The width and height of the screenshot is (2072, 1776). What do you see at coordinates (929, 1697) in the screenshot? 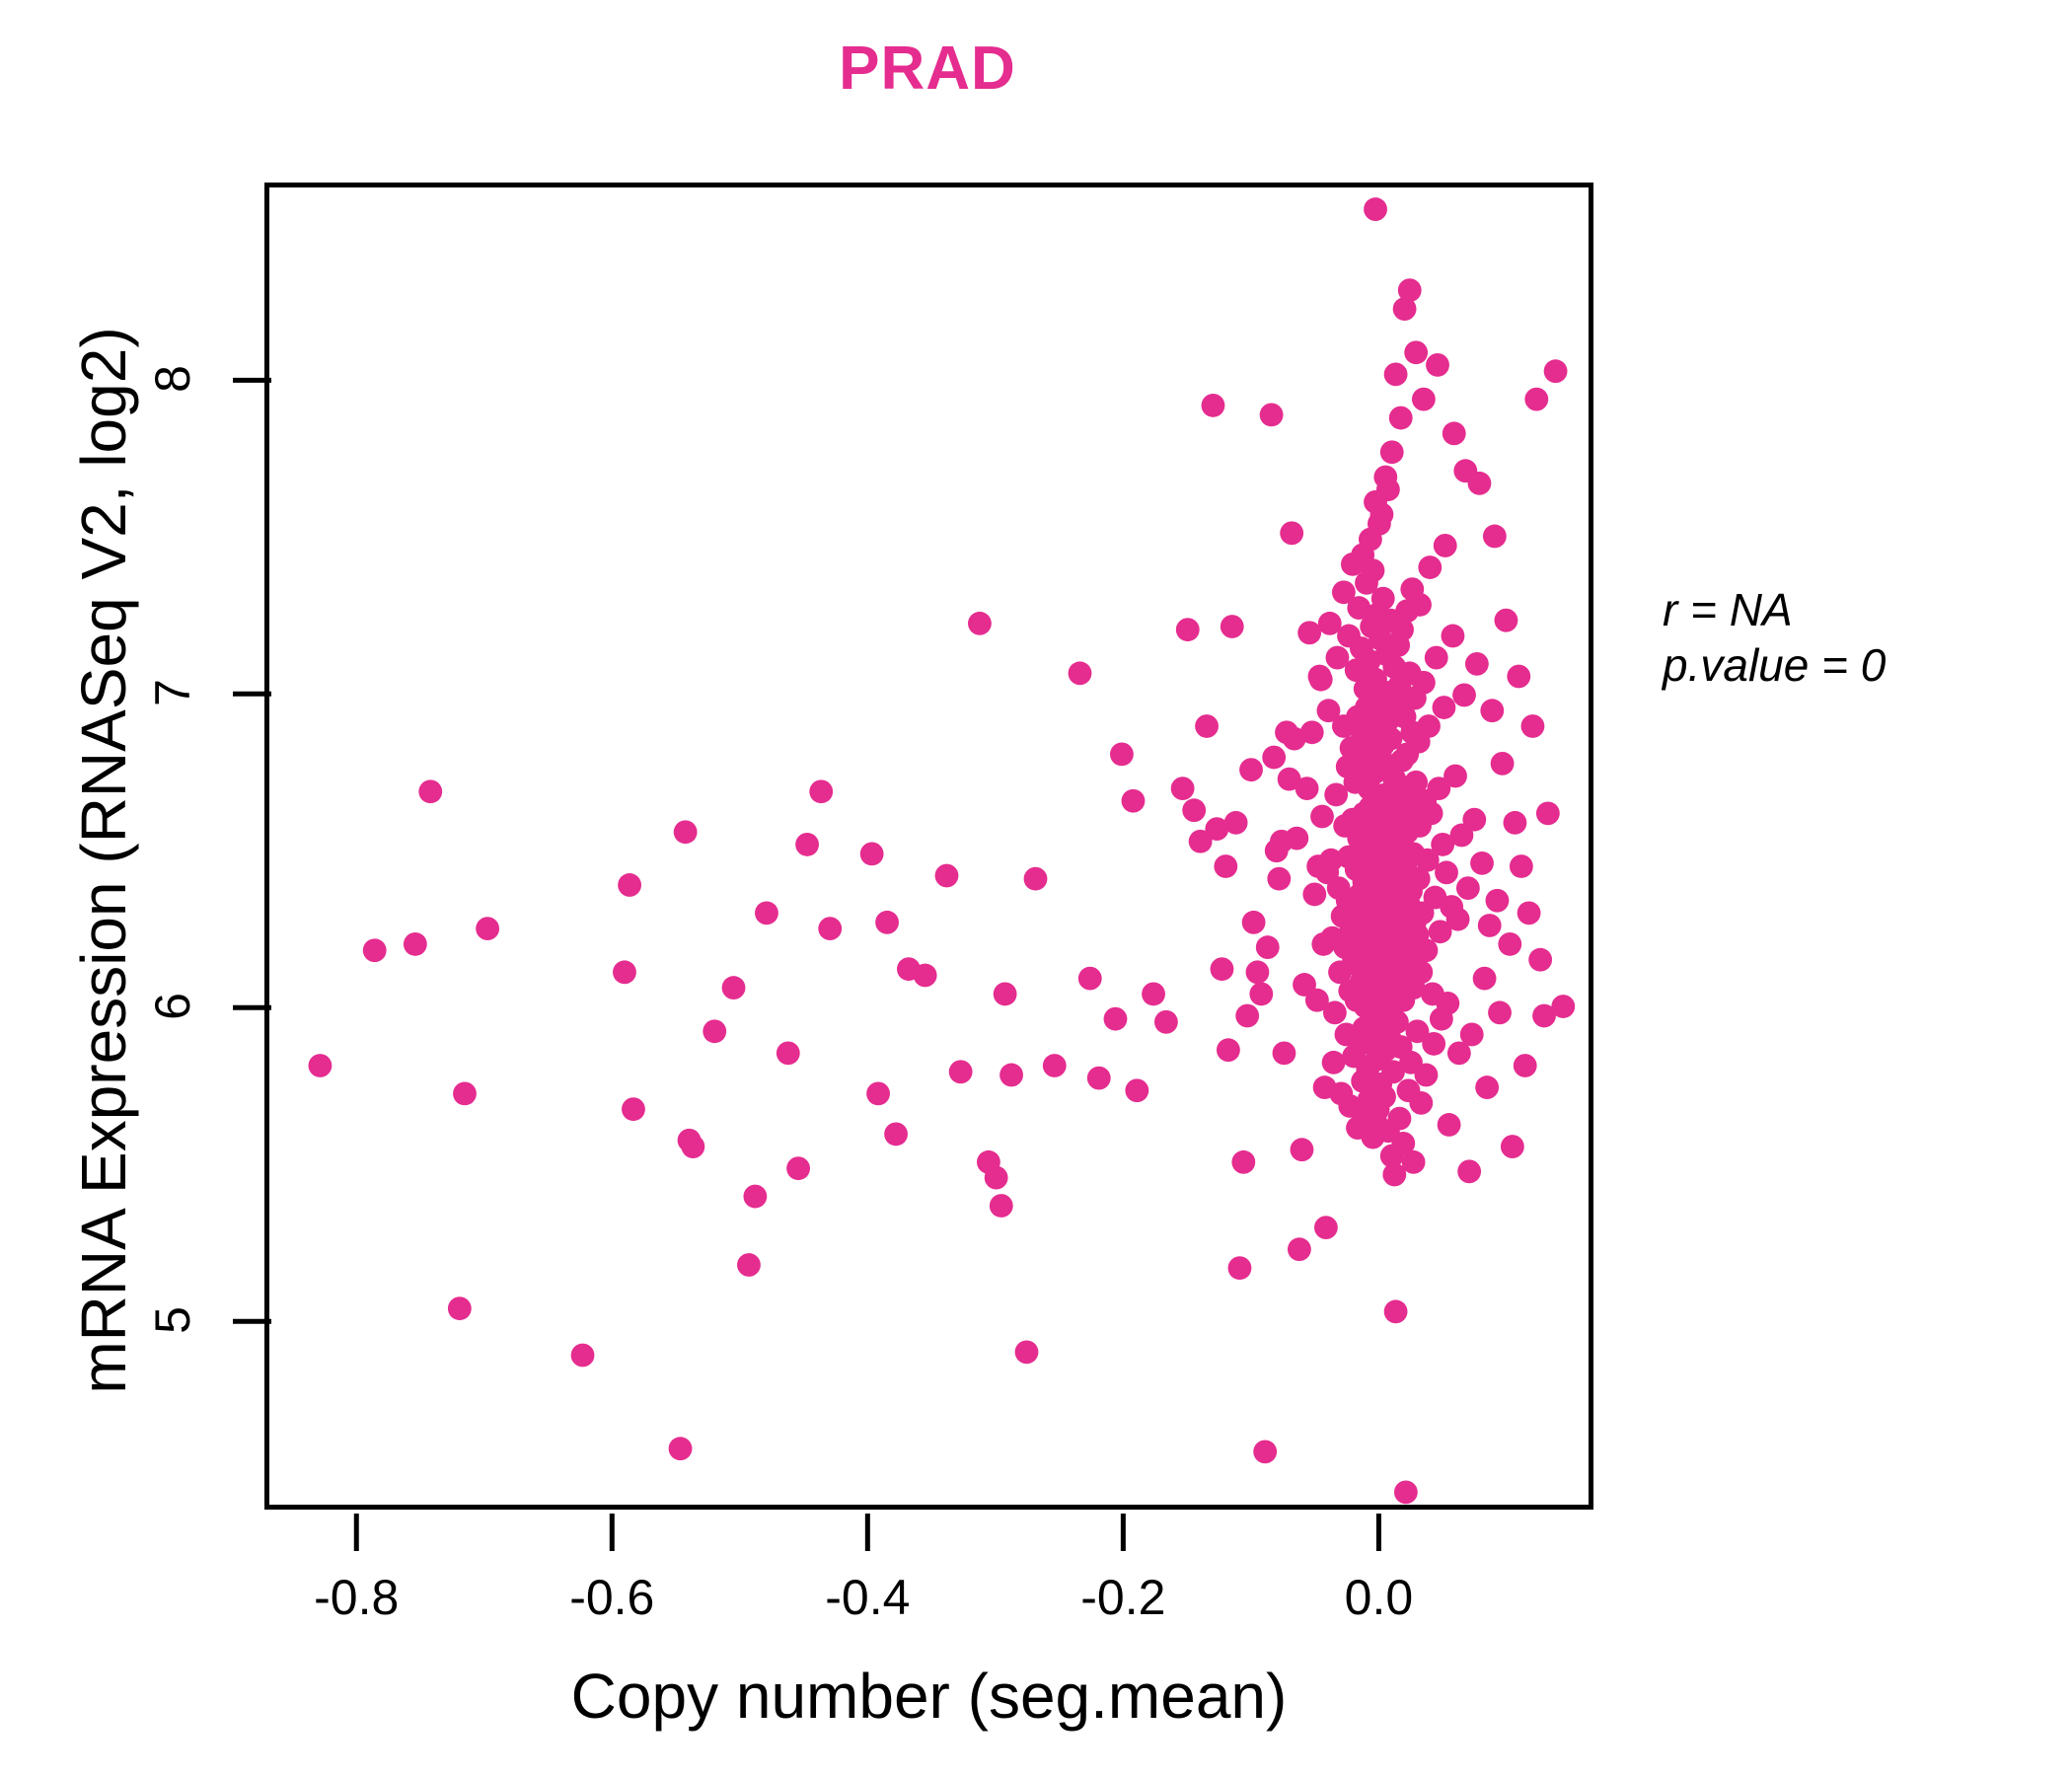
I see `x-axis-title: Copy number (seg.mean)` at bounding box center [929, 1697].